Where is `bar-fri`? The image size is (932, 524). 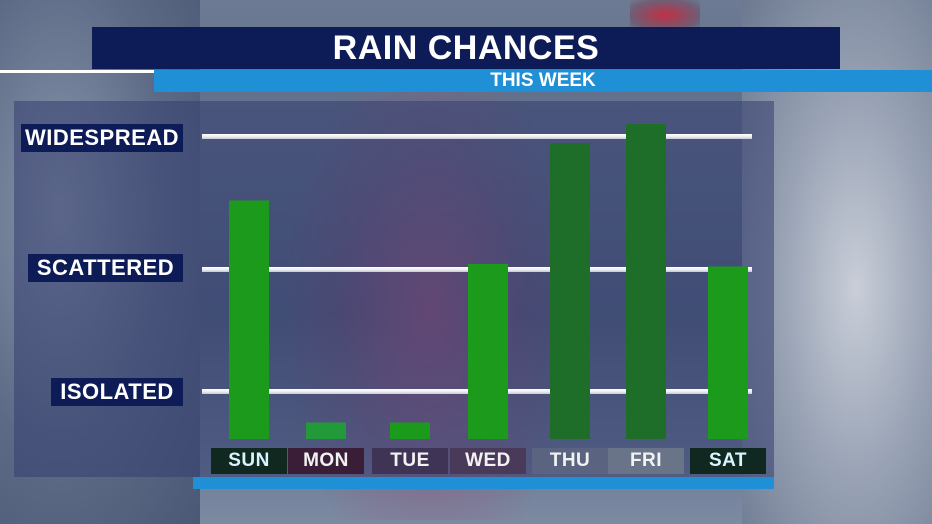 bar-fri is located at coordinates (646, 281).